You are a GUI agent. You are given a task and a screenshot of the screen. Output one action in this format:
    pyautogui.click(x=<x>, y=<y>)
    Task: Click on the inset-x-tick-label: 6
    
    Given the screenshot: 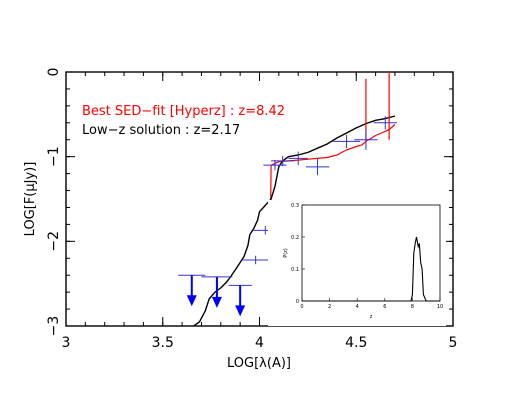 What is the action you would take?
    pyautogui.click(x=384, y=307)
    